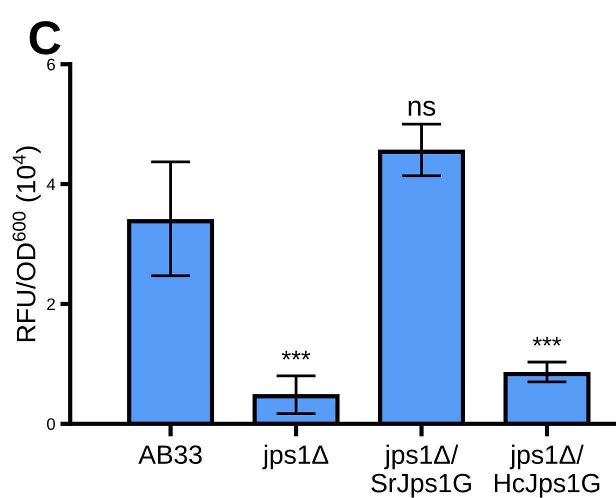 This screenshot has width=616, height=498. I want to click on y-axis-title: RFU/OD$^{600}$ (10$^{4}$), so click(26, 244).